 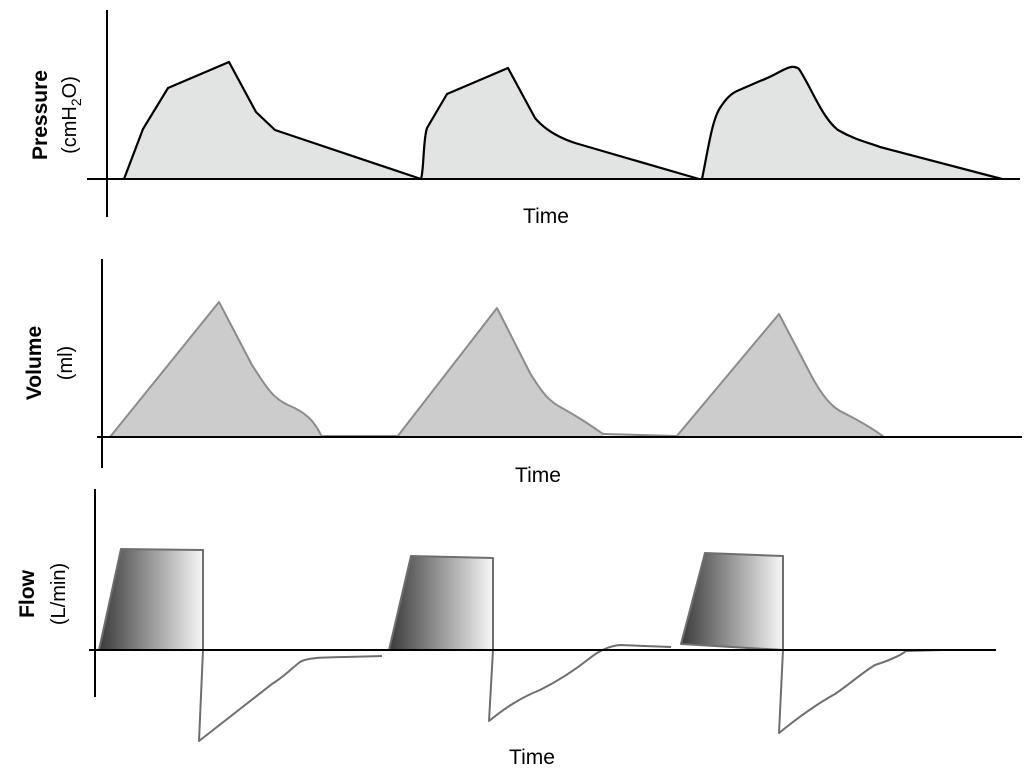 I want to click on pressure-unit-prefix: (cmH, so click(x=70, y=130).